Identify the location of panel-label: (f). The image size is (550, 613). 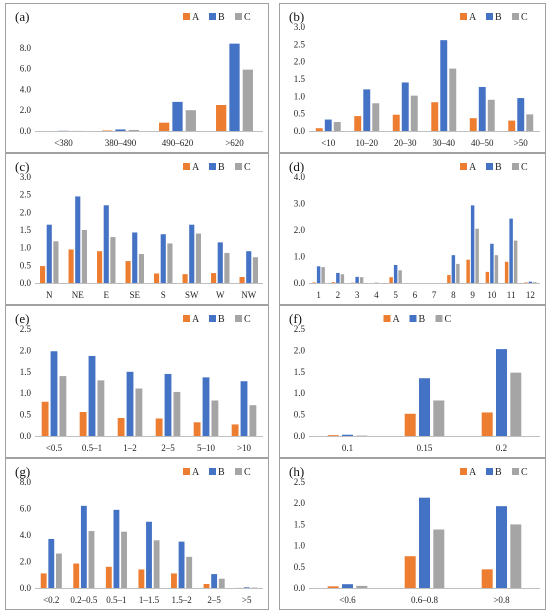
(295, 318).